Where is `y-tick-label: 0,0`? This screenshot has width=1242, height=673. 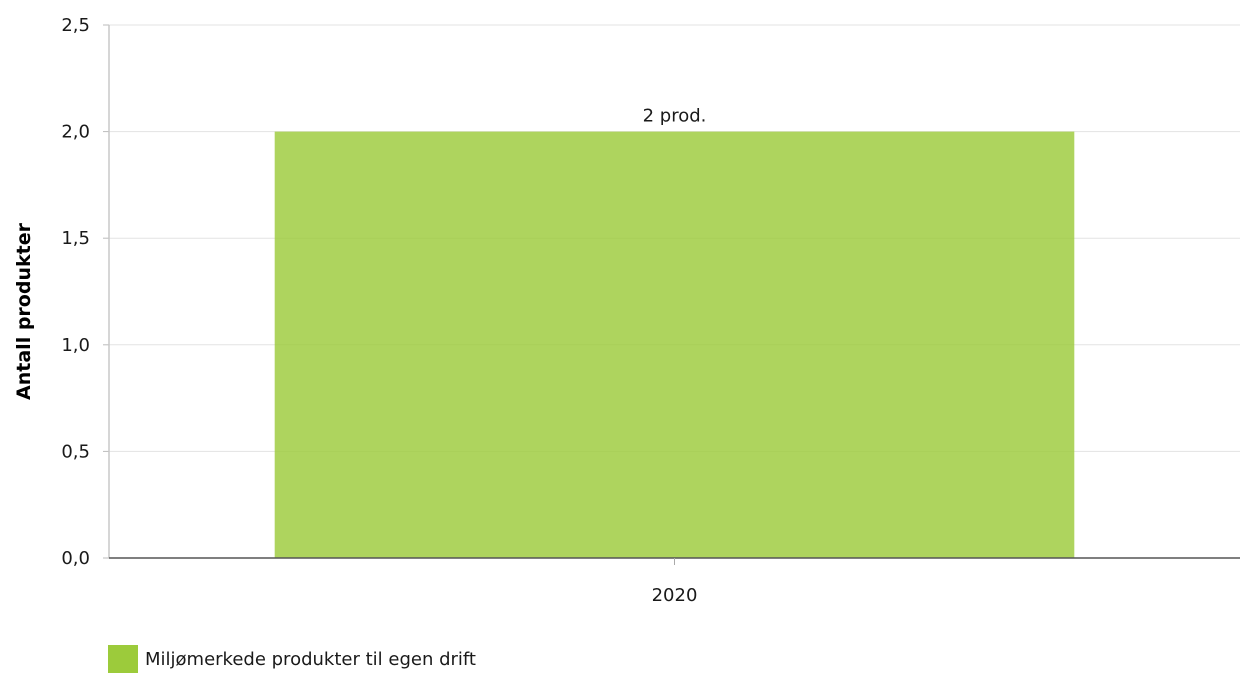 y-tick-label: 0,0 is located at coordinates (75, 558).